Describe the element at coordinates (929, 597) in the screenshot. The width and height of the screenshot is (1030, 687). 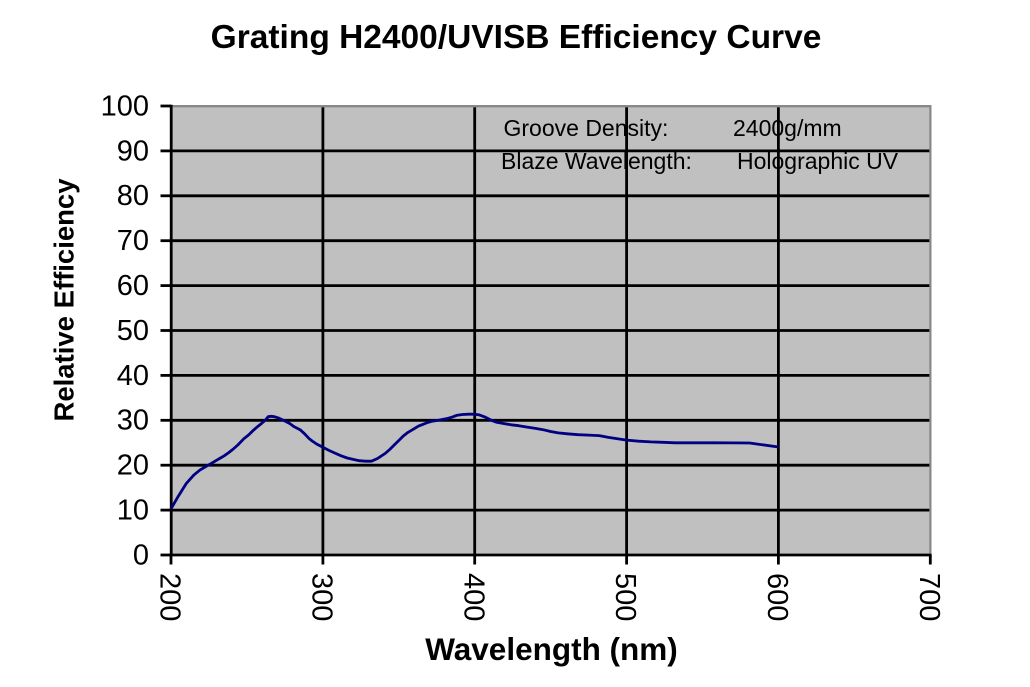
I see `svg-text: 700` at that location.